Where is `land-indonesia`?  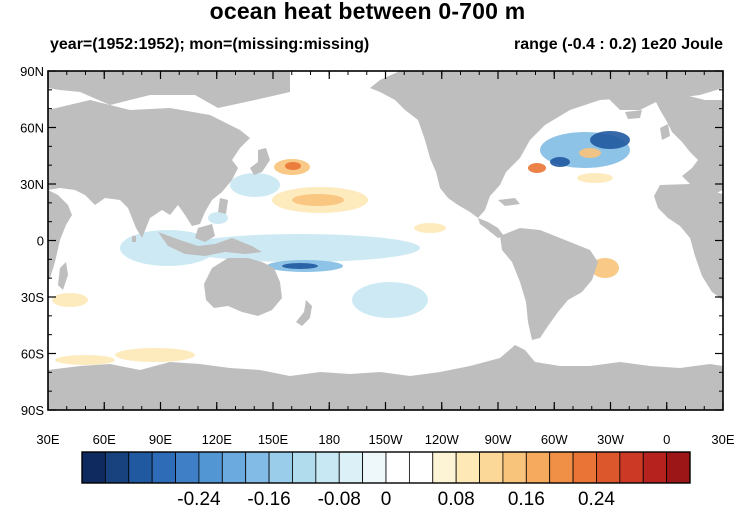 land-indonesia is located at coordinates (210, 244).